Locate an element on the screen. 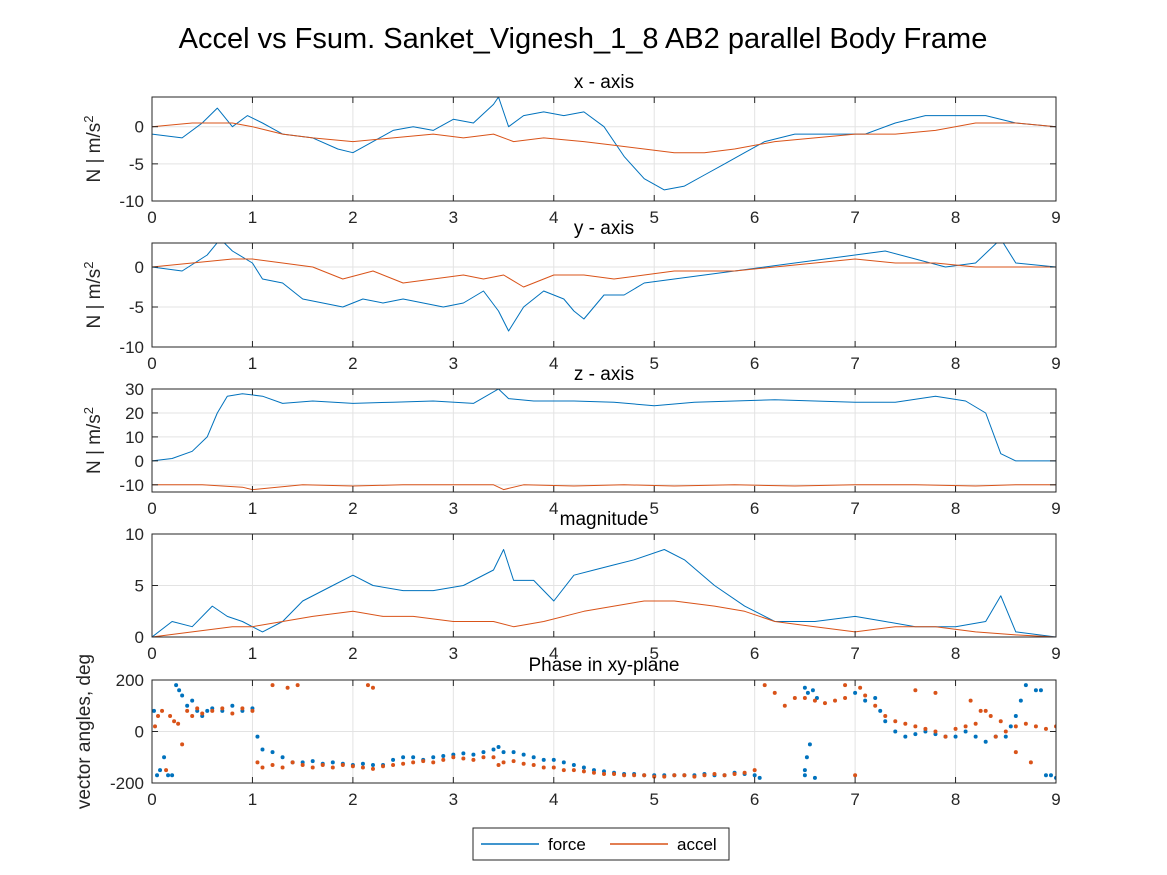 This screenshot has width=1167, height=875. x-tick-label: 7 is located at coordinates (854, 217).